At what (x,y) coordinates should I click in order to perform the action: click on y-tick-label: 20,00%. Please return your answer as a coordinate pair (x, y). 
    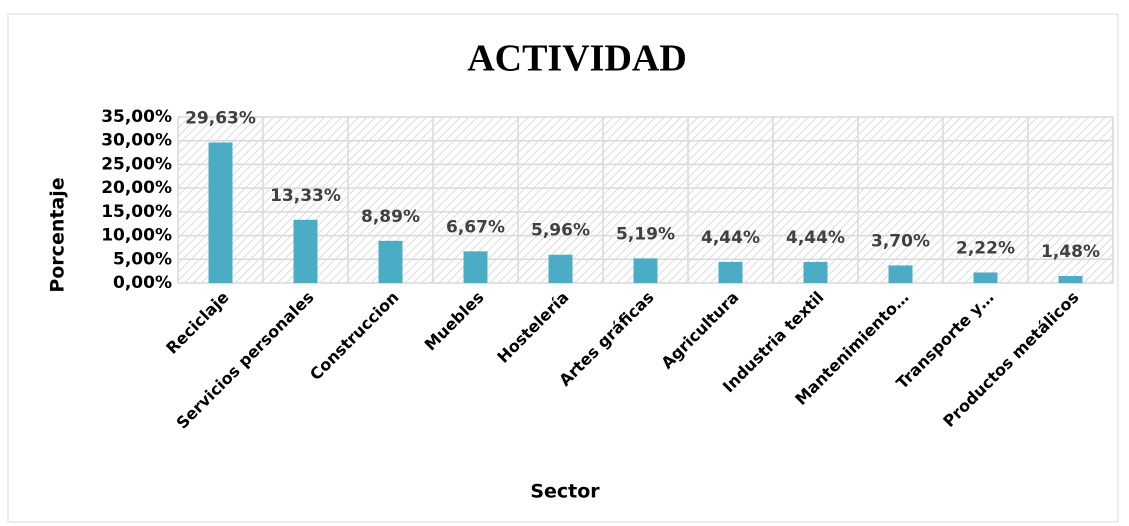
    Looking at the image, I should click on (136, 188).